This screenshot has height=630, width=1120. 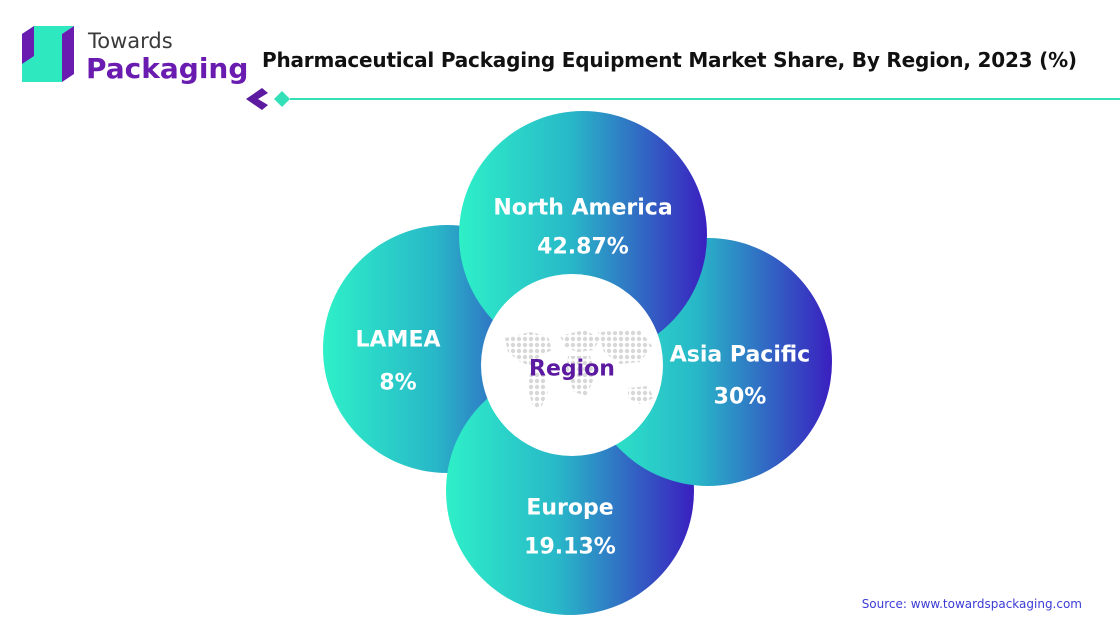 I want to click on label-asia-pacific: Asia Pacific, so click(x=740, y=355).